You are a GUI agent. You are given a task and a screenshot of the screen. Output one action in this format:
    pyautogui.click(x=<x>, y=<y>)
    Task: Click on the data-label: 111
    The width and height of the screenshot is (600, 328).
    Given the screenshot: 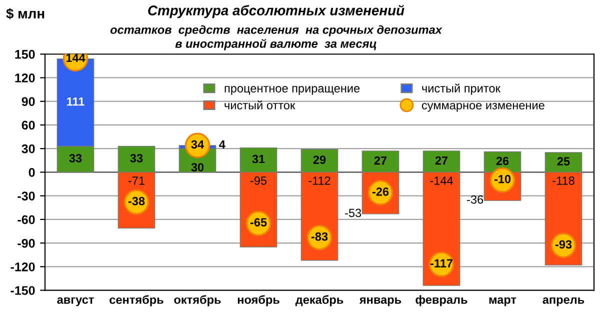 What is the action you would take?
    pyautogui.click(x=75, y=101)
    